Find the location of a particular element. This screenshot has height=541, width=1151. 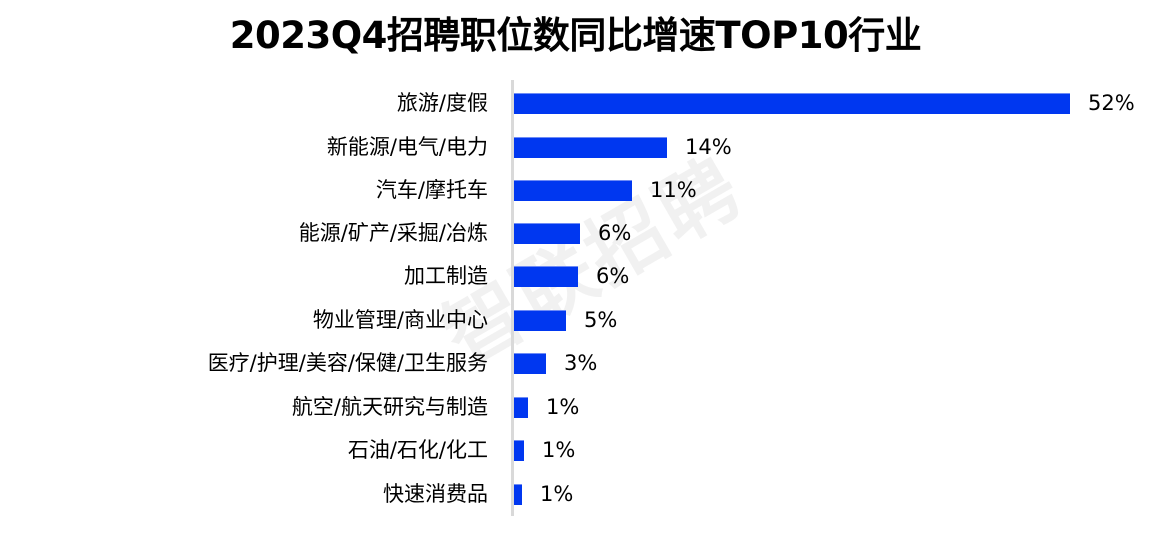

category-label: 物业管理/商业中心 is located at coordinates (400, 320).